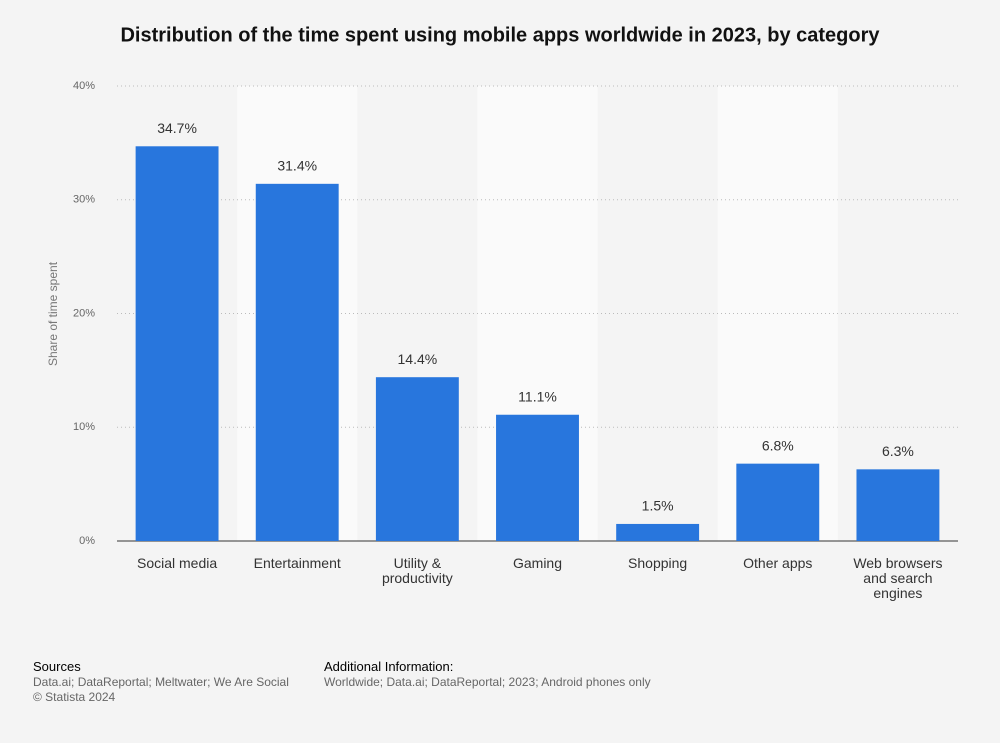 Image resolution: width=1000 pixels, height=743 pixels. I want to click on x-tick-label: Gaming, so click(537, 563).